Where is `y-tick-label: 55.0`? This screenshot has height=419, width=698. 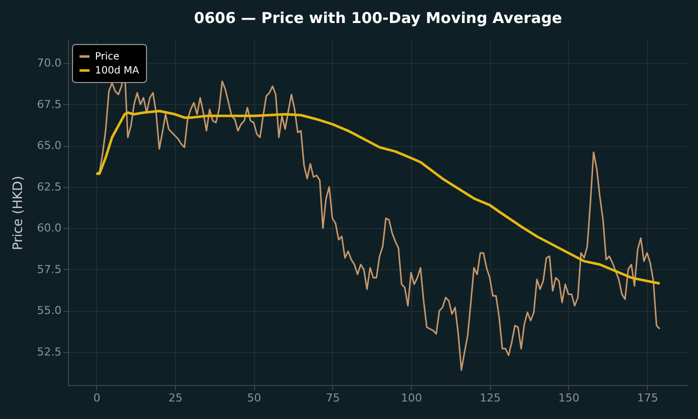 y-tick-label: 55.0 is located at coordinates (49, 311).